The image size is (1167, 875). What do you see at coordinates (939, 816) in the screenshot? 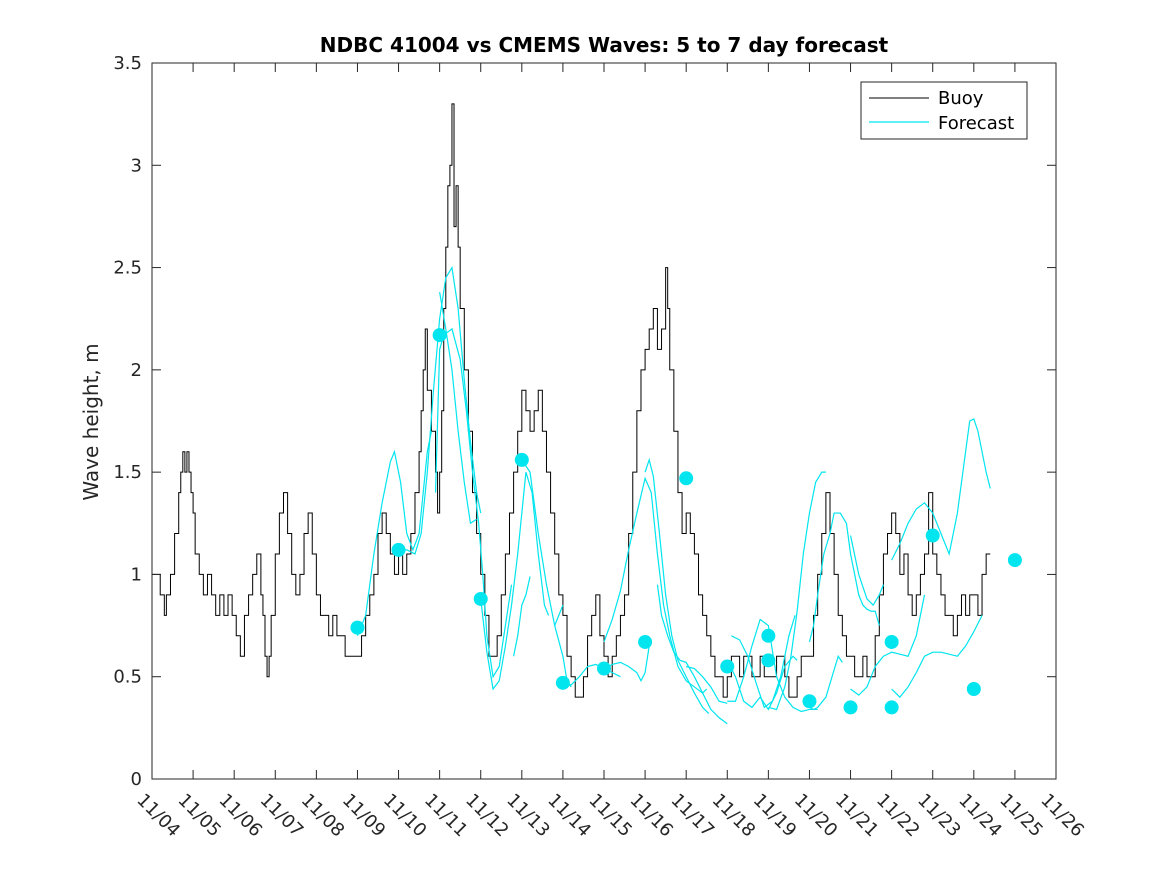
I see `x-tick-label: 11/23` at bounding box center [939, 816].